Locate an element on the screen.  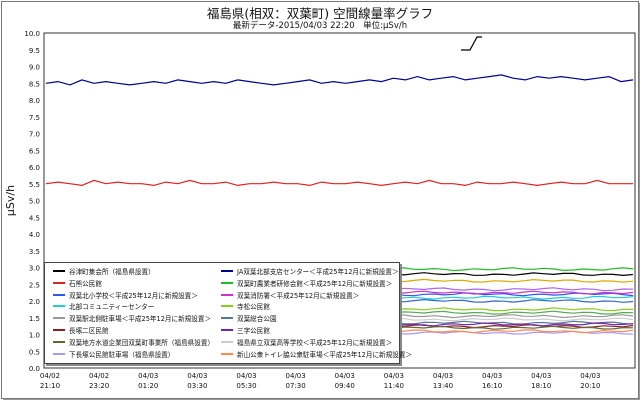
legend-label: 北部コミュニティーセンター is located at coordinates (112, 307).